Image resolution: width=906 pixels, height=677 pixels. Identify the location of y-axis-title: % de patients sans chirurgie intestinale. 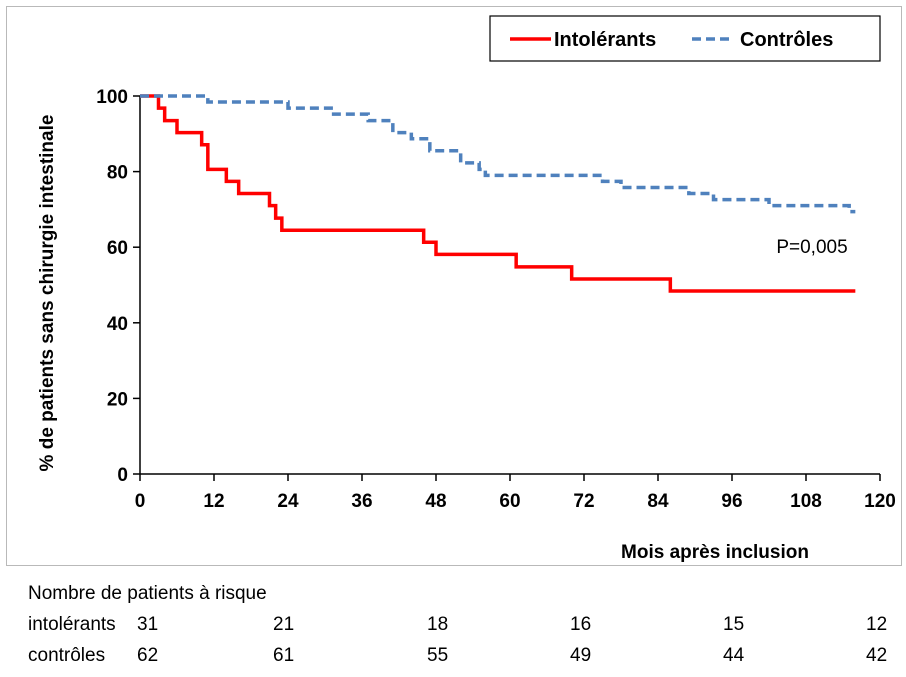
(47, 293).